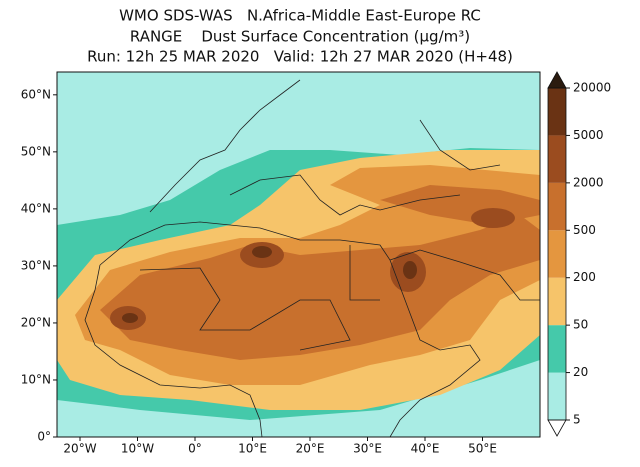  What do you see at coordinates (557, 428) in the screenshot?
I see `colorbar-extend-min` at bounding box center [557, 428].